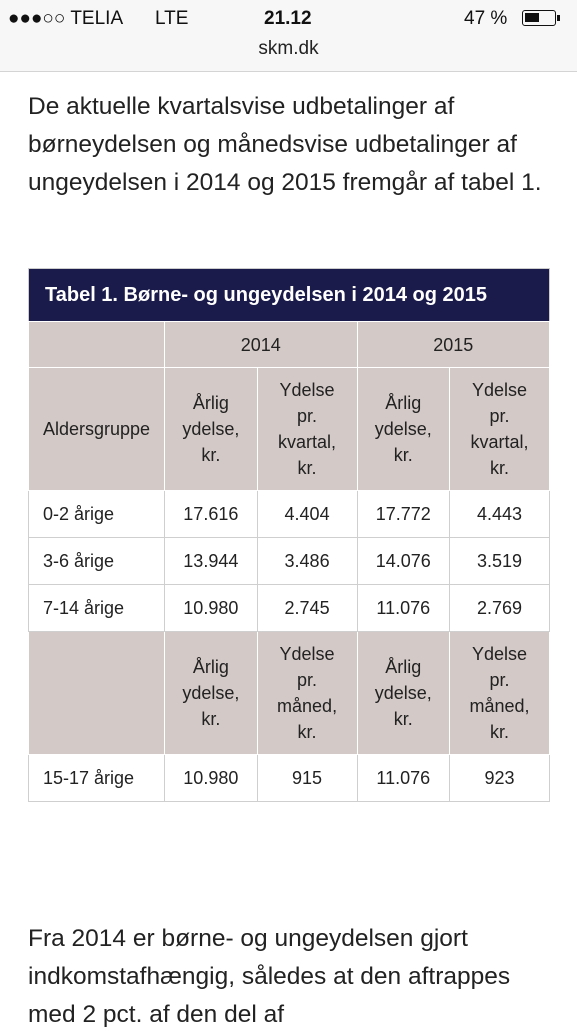 The image size is (577, 1034). What do you see at coordinates (211, 514) in the screenshot?
I see `table-cell: 17.616` at bounding box center [211, 514].